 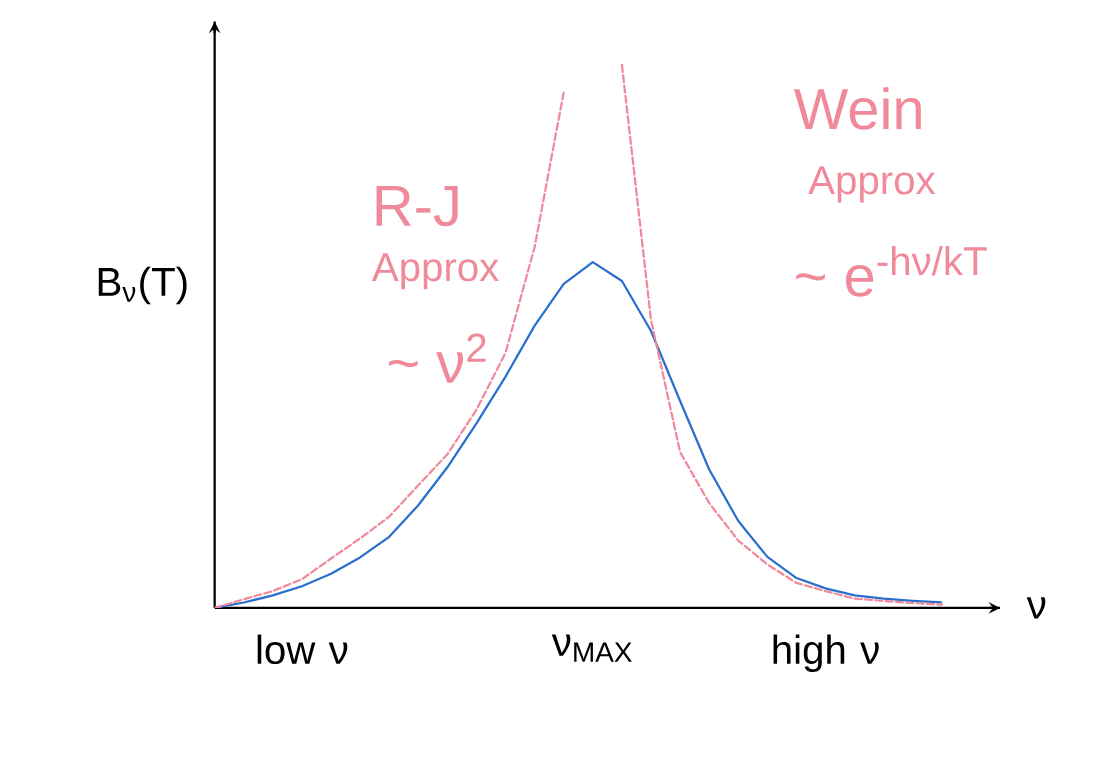 What do you see at coordinates (437, 358) in the screenshot?
I see `annotation: ~ ν$^{2}$` at bounding box center [437, 358].